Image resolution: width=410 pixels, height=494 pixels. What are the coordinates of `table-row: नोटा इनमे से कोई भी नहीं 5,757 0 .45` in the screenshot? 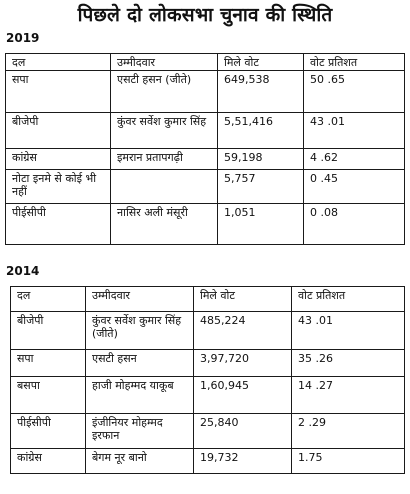 It's located at (205, 186).